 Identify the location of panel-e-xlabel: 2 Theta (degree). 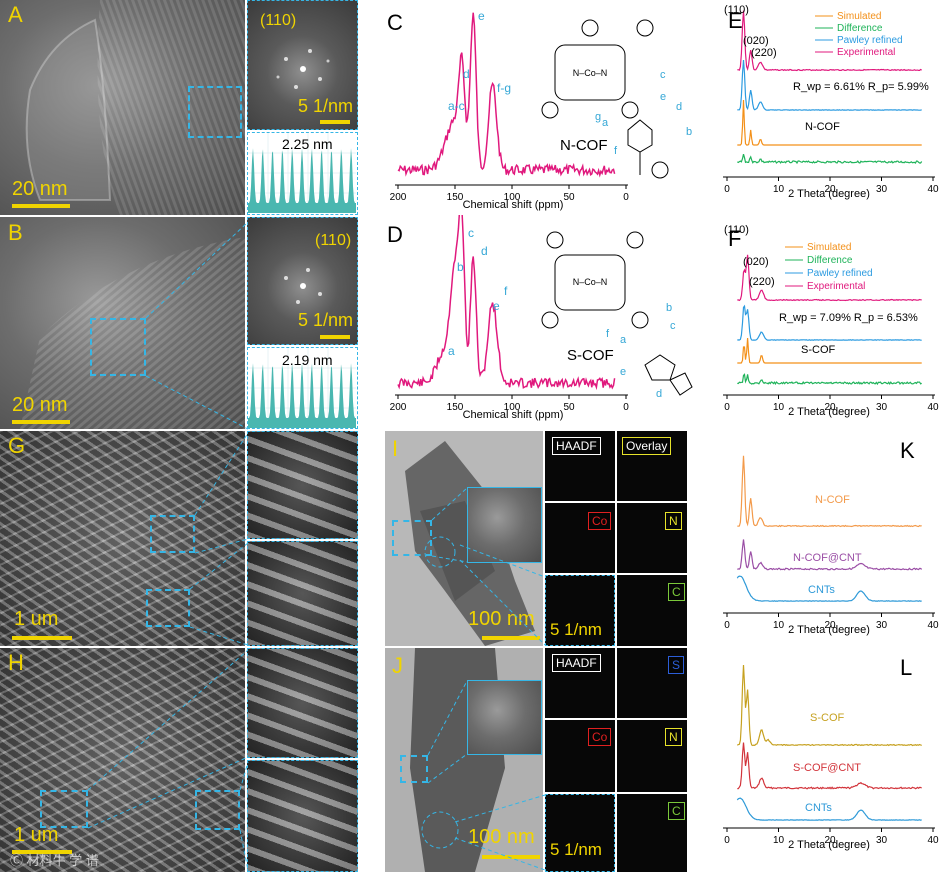
(829, 194).